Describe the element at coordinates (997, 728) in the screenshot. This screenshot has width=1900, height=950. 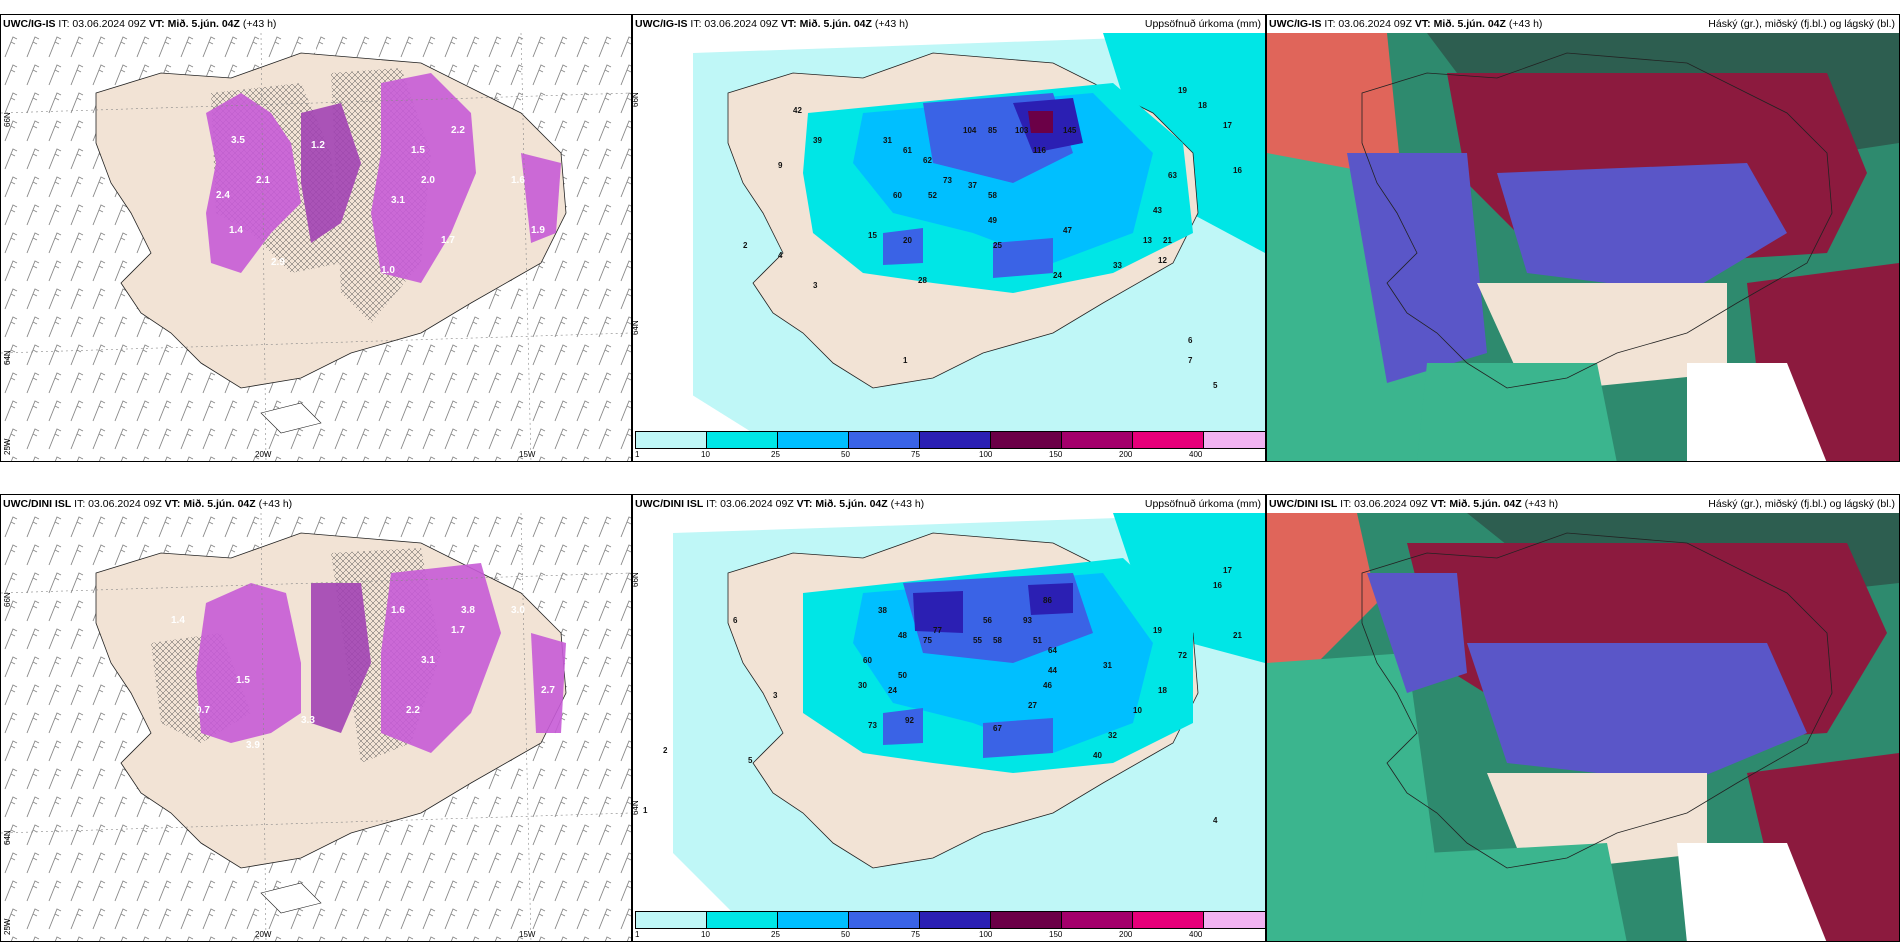
I see `svg-text: 67` at that location.